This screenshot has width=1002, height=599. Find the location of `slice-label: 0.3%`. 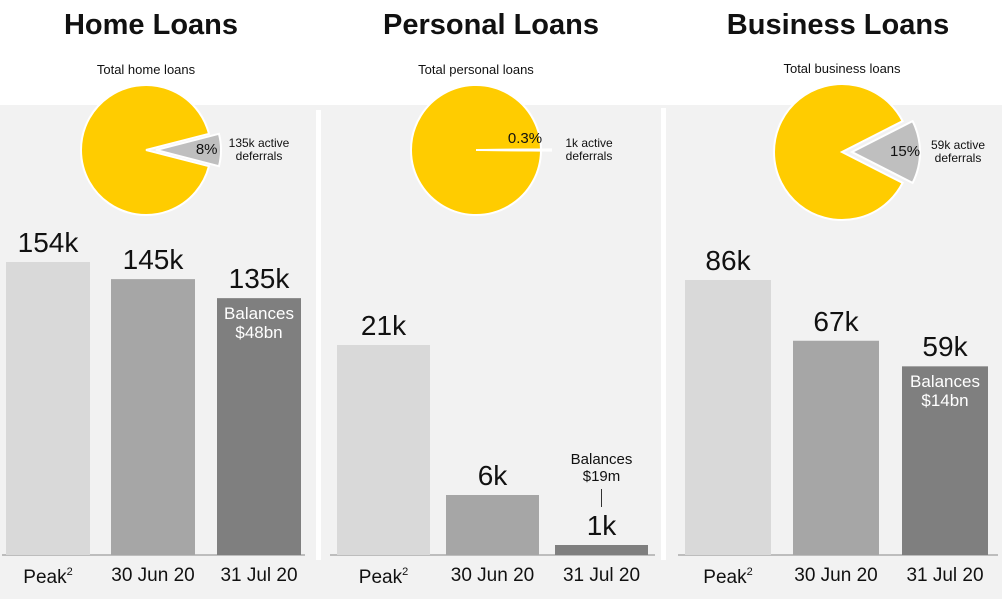

slice-label: 0.3% is located at coordinates (525, 138).